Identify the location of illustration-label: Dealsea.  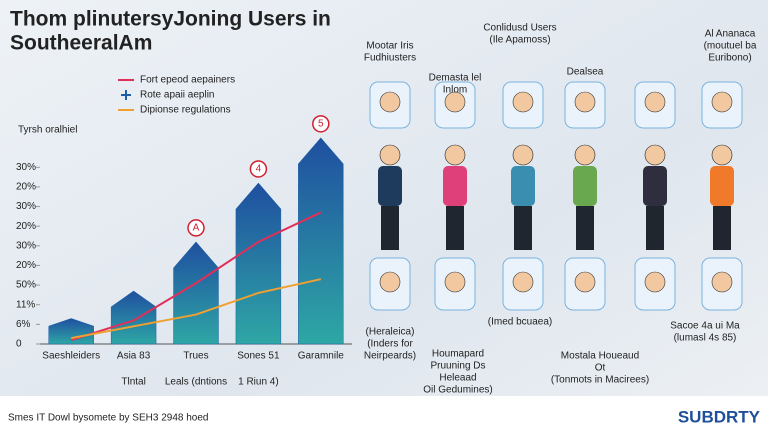
(585, 72).